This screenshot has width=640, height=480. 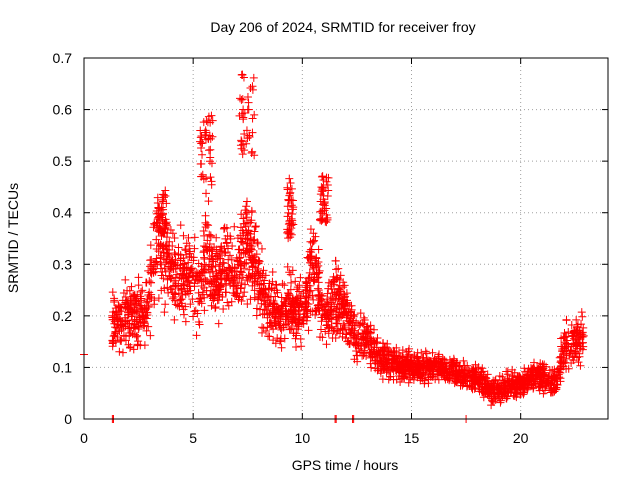 What do you see at coordinates (63, 316) in the screenshot?
I see `y-tick-label: 0.2` at bounding box center [63, 316].